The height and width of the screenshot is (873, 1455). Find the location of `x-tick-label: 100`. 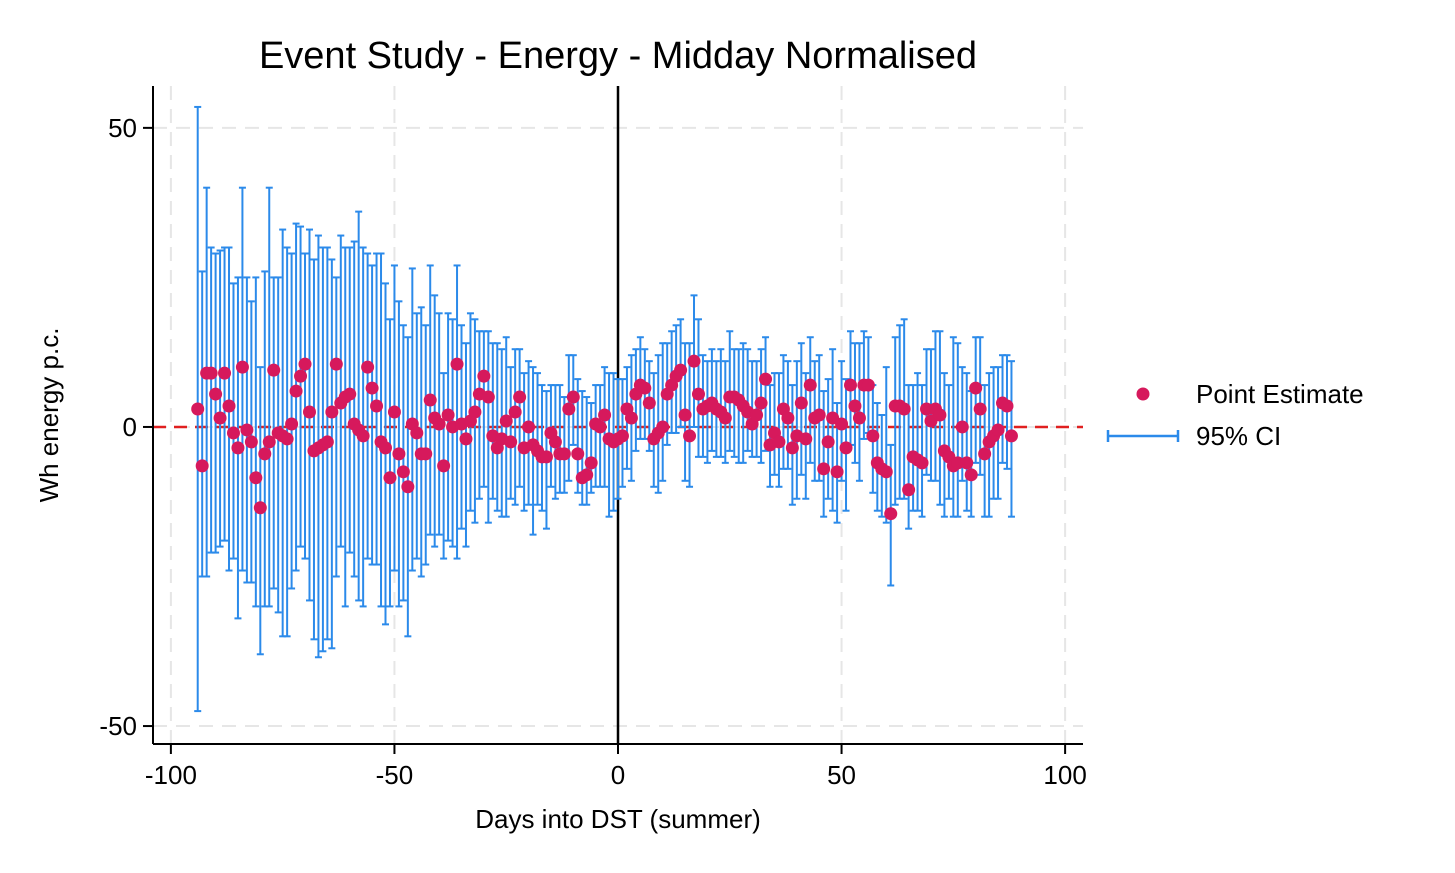

x-tick-label: 100 is located at coordinates (1064, 775).